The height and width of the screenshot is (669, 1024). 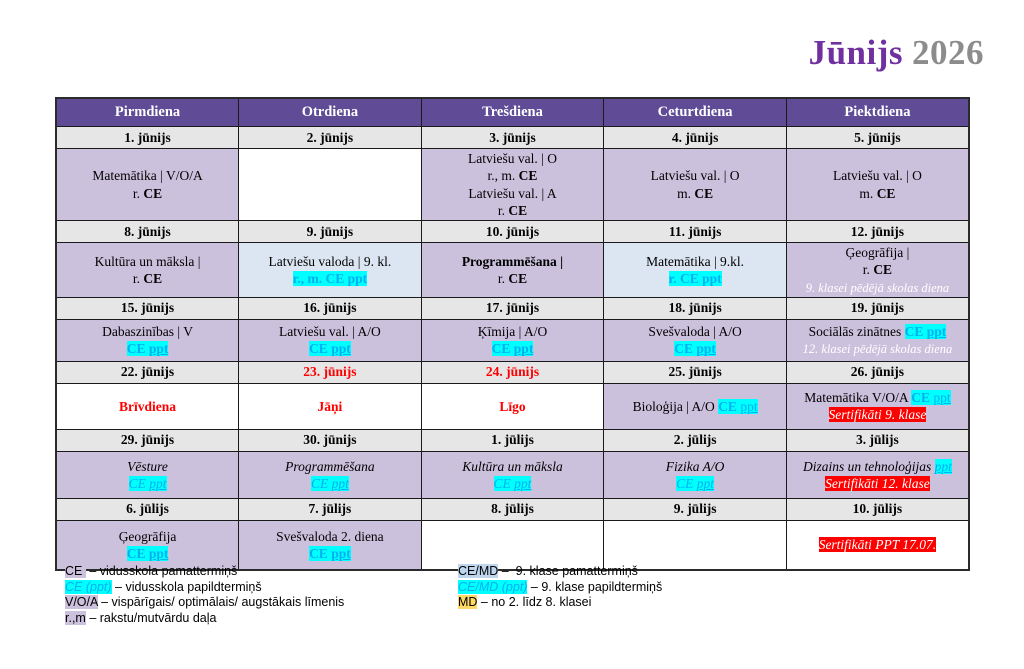 What do you see at coordinates (877, 349) in the screenshot?
I see `text-run: 12. klasei pēdējā skolas diena` at bounding box center [877, 349].